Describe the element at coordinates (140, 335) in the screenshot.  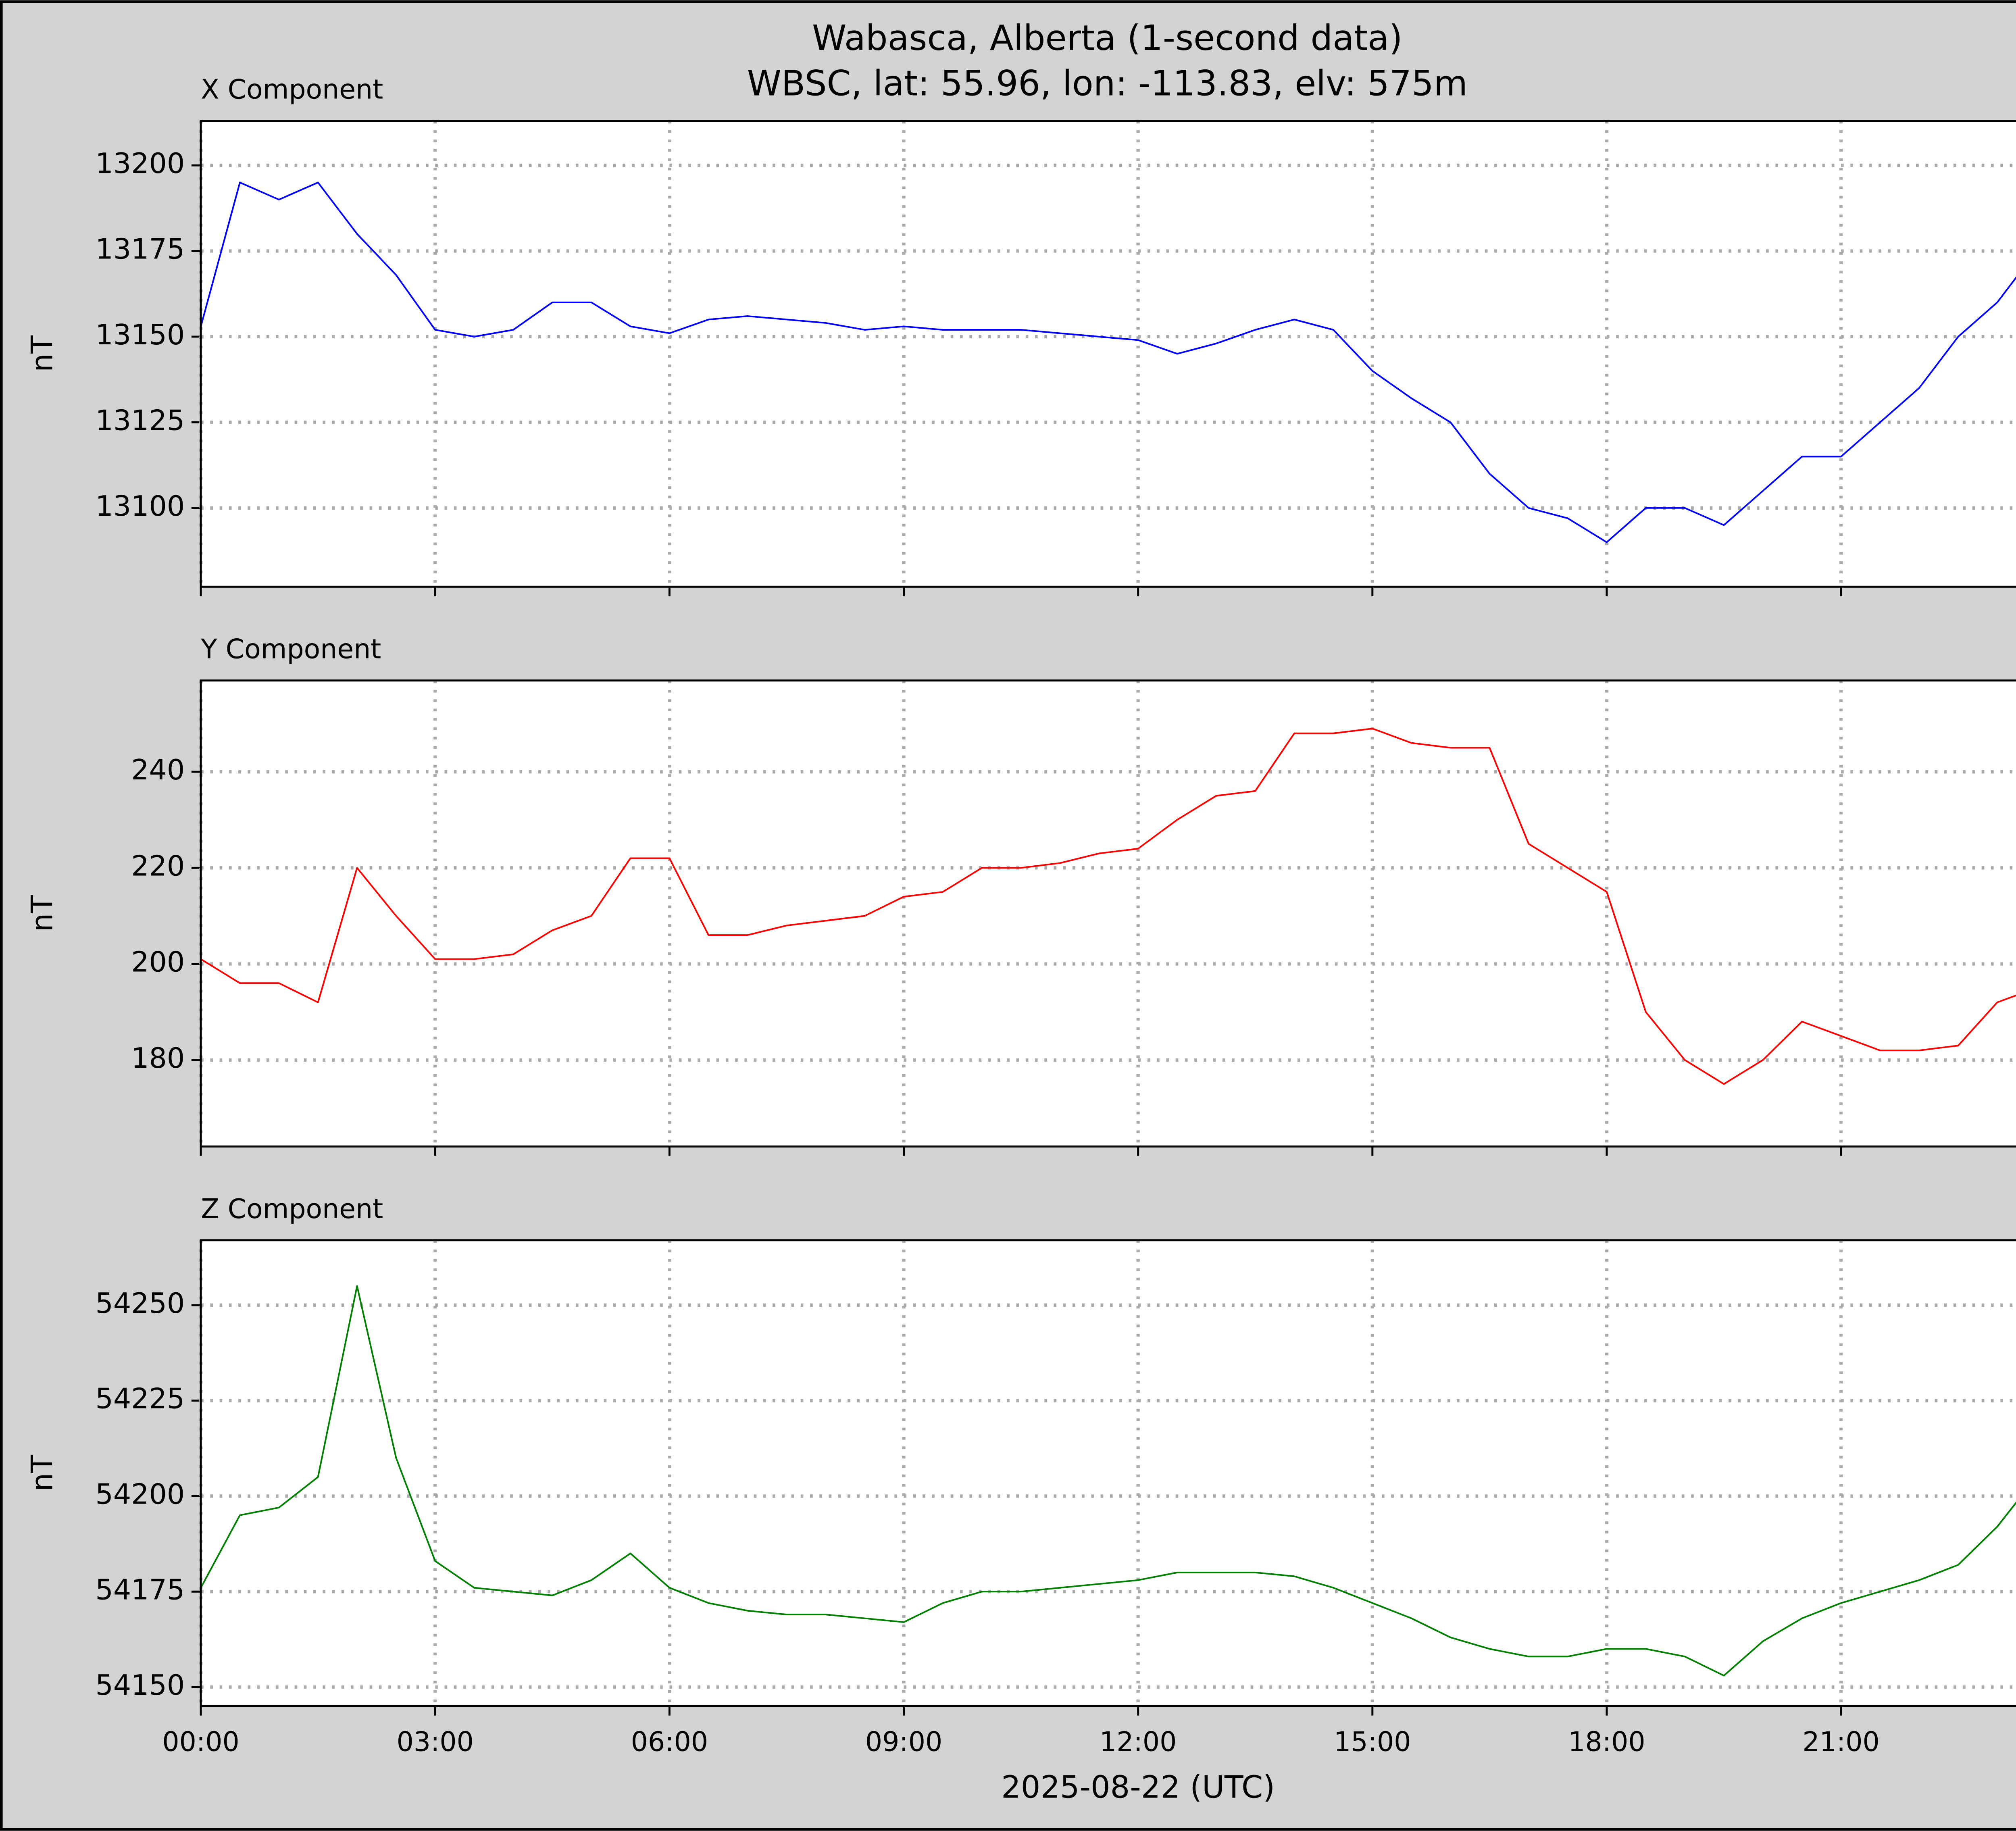
I see `y-tick-label: 13150` at that location.